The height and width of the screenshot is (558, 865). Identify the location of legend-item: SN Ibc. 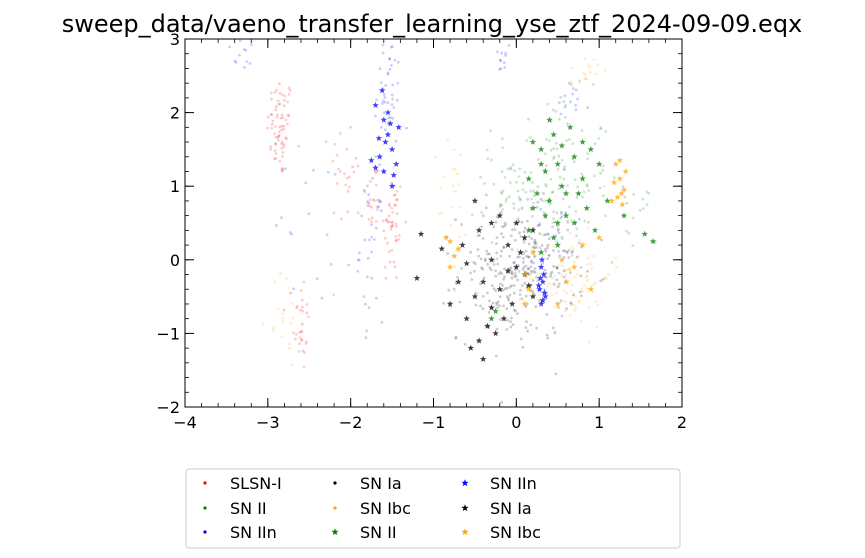
(372, 508).